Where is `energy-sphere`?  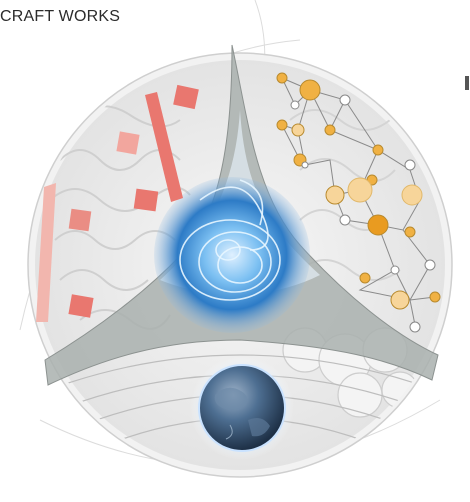 energy-sphere is located at coordinates (232, 255).